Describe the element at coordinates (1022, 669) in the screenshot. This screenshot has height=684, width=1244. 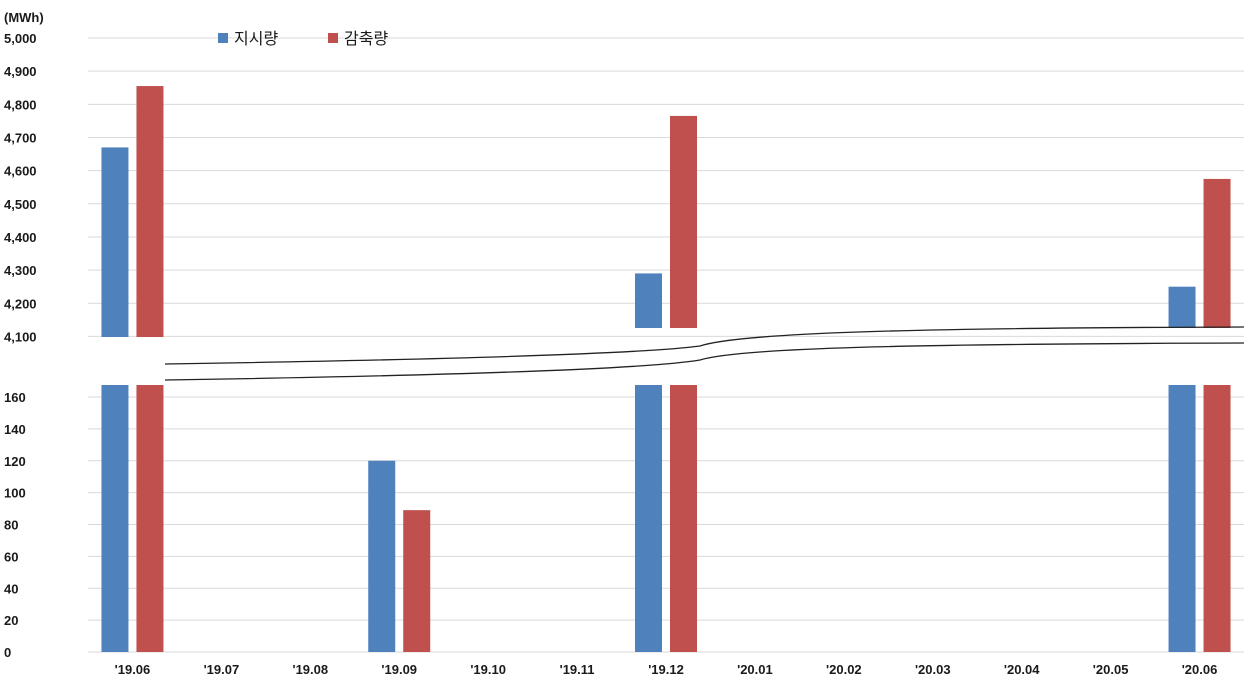
I see `x-tick-label: '20.04` at that location.